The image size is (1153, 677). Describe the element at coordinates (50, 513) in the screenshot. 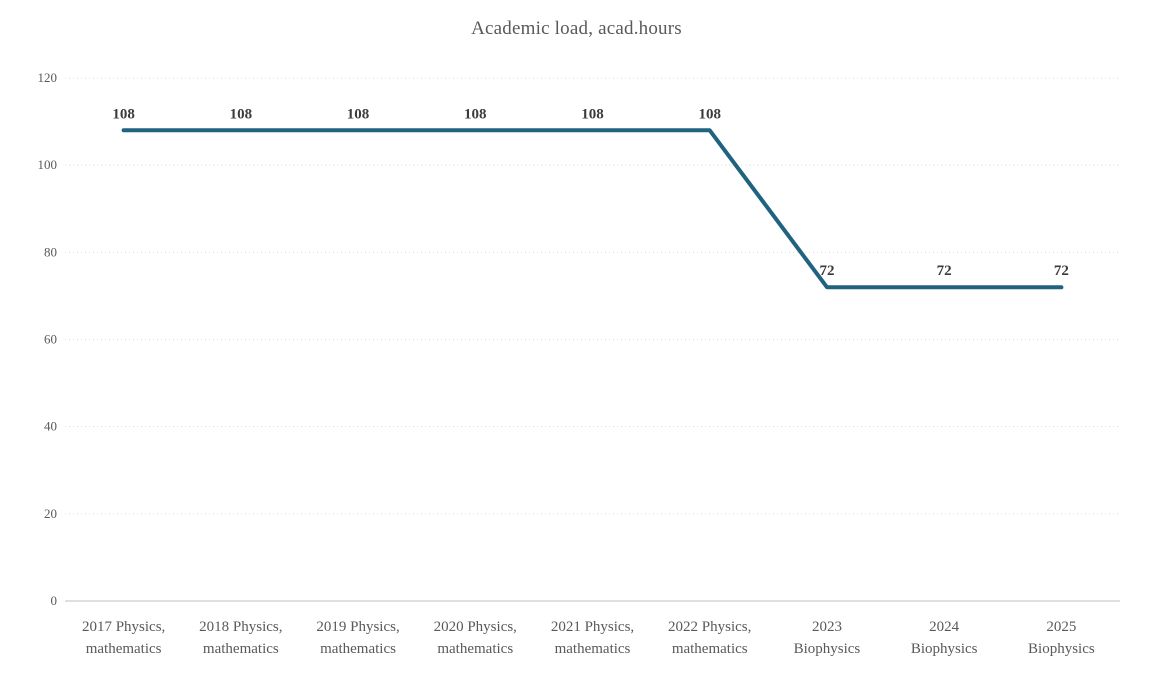

I see `y-tick-label: 20` at that location.